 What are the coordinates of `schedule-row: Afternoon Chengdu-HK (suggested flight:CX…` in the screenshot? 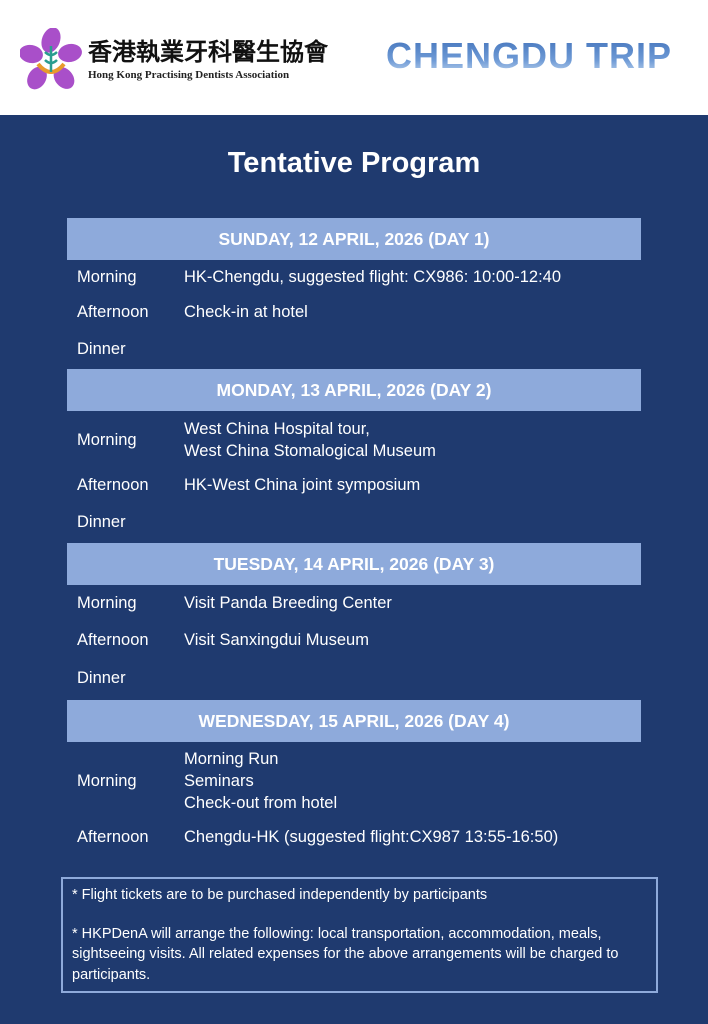 It's located at (354, 837).